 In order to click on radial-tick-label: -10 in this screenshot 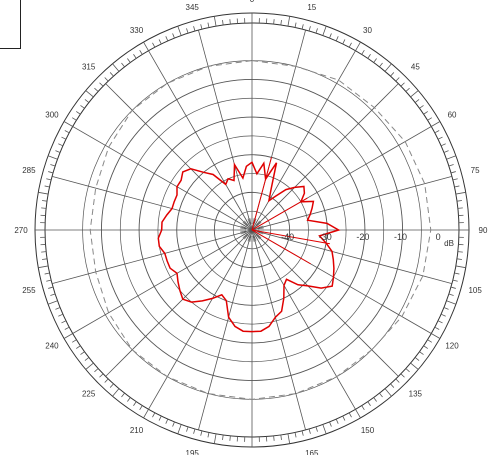, I will do `click(400, 237)`.